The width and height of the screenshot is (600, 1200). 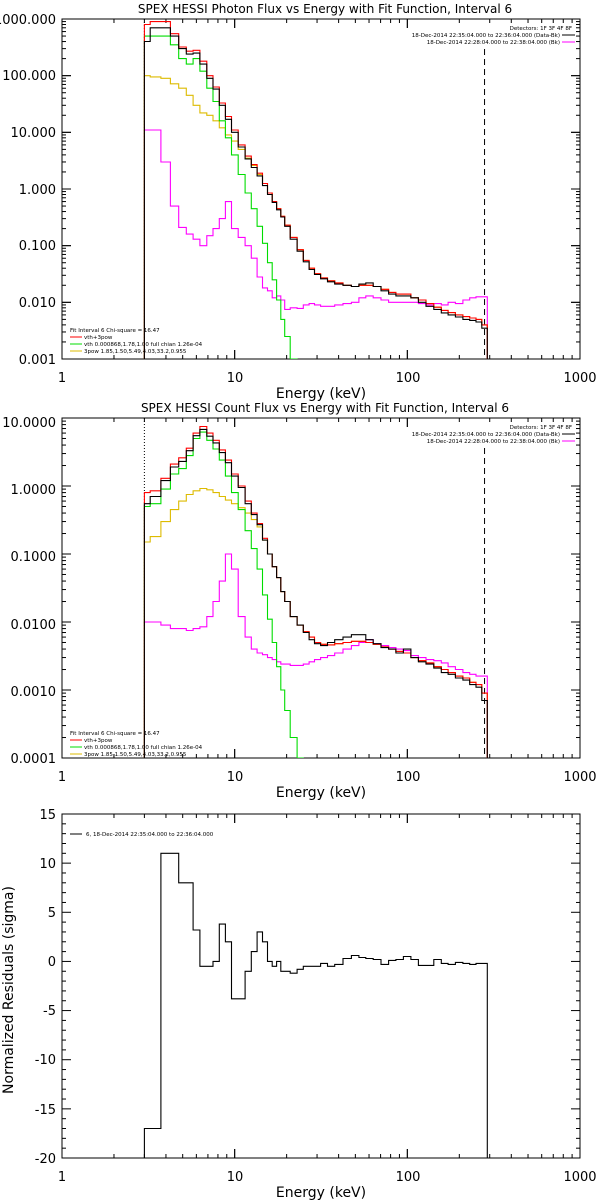 What do you see at coordinates (34, 133) in the screenshot?
I see `y-tick-label: 10.000` at bounding box center [34, 133].